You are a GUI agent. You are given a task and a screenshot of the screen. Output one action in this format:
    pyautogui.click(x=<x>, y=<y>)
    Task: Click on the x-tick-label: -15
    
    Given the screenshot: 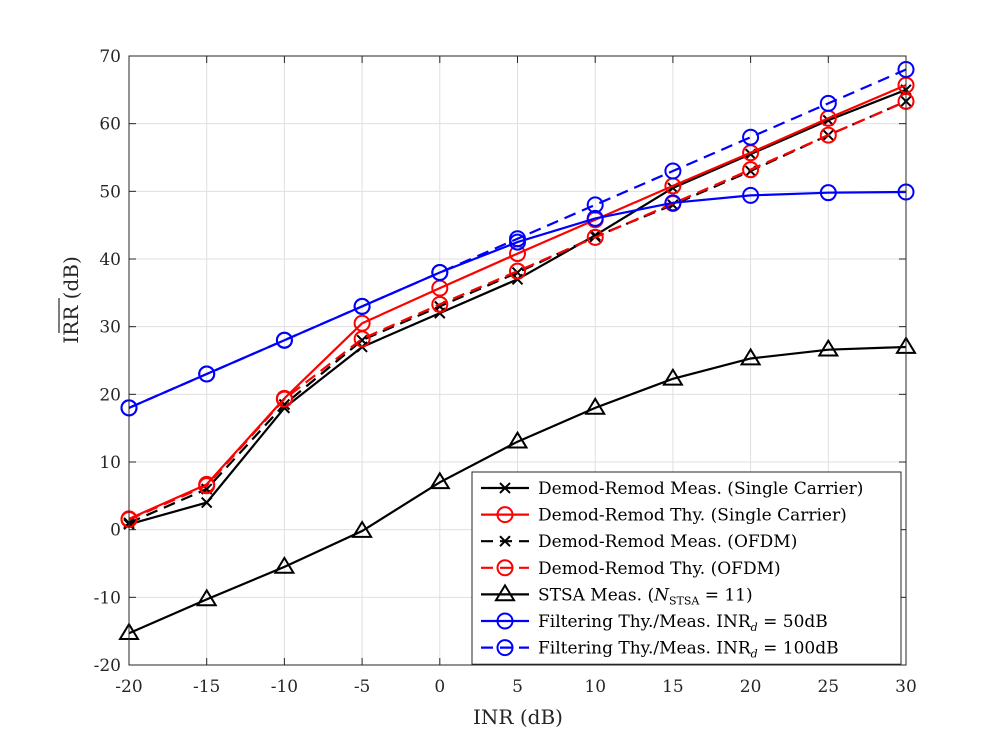 What is the action you would take?
    pyautogui.click(x=206, y=687)
    